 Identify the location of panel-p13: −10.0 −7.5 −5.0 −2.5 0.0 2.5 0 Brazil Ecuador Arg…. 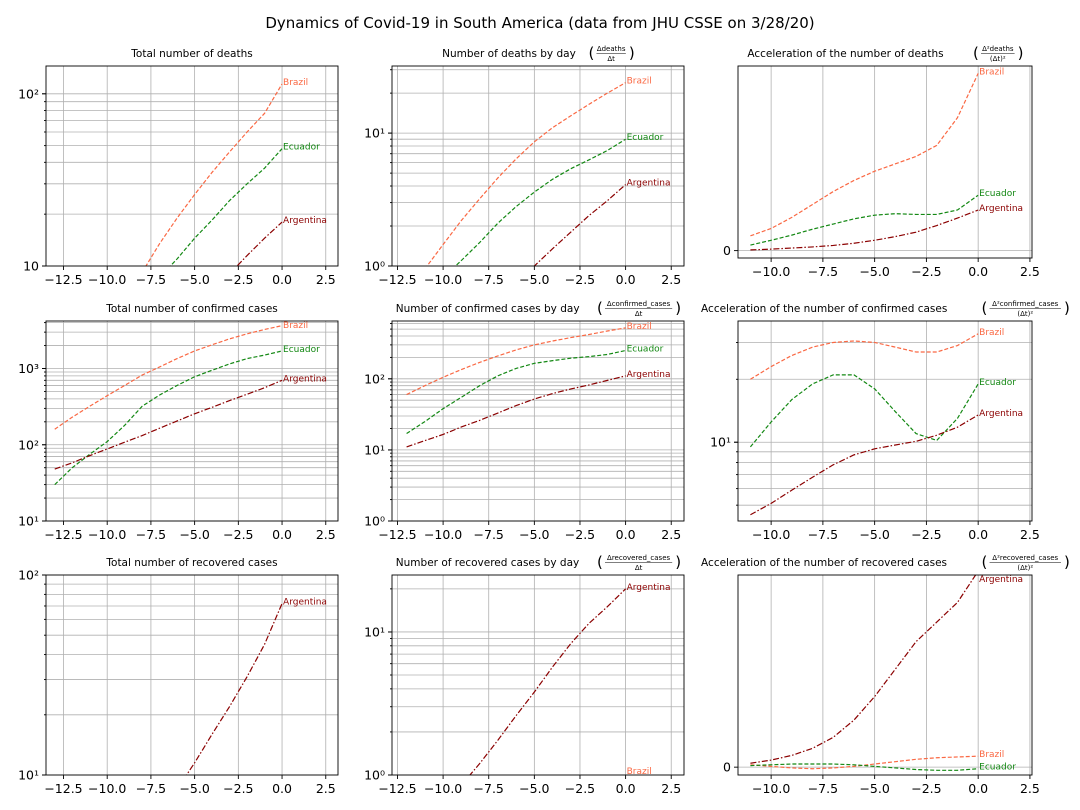
(881, 161).